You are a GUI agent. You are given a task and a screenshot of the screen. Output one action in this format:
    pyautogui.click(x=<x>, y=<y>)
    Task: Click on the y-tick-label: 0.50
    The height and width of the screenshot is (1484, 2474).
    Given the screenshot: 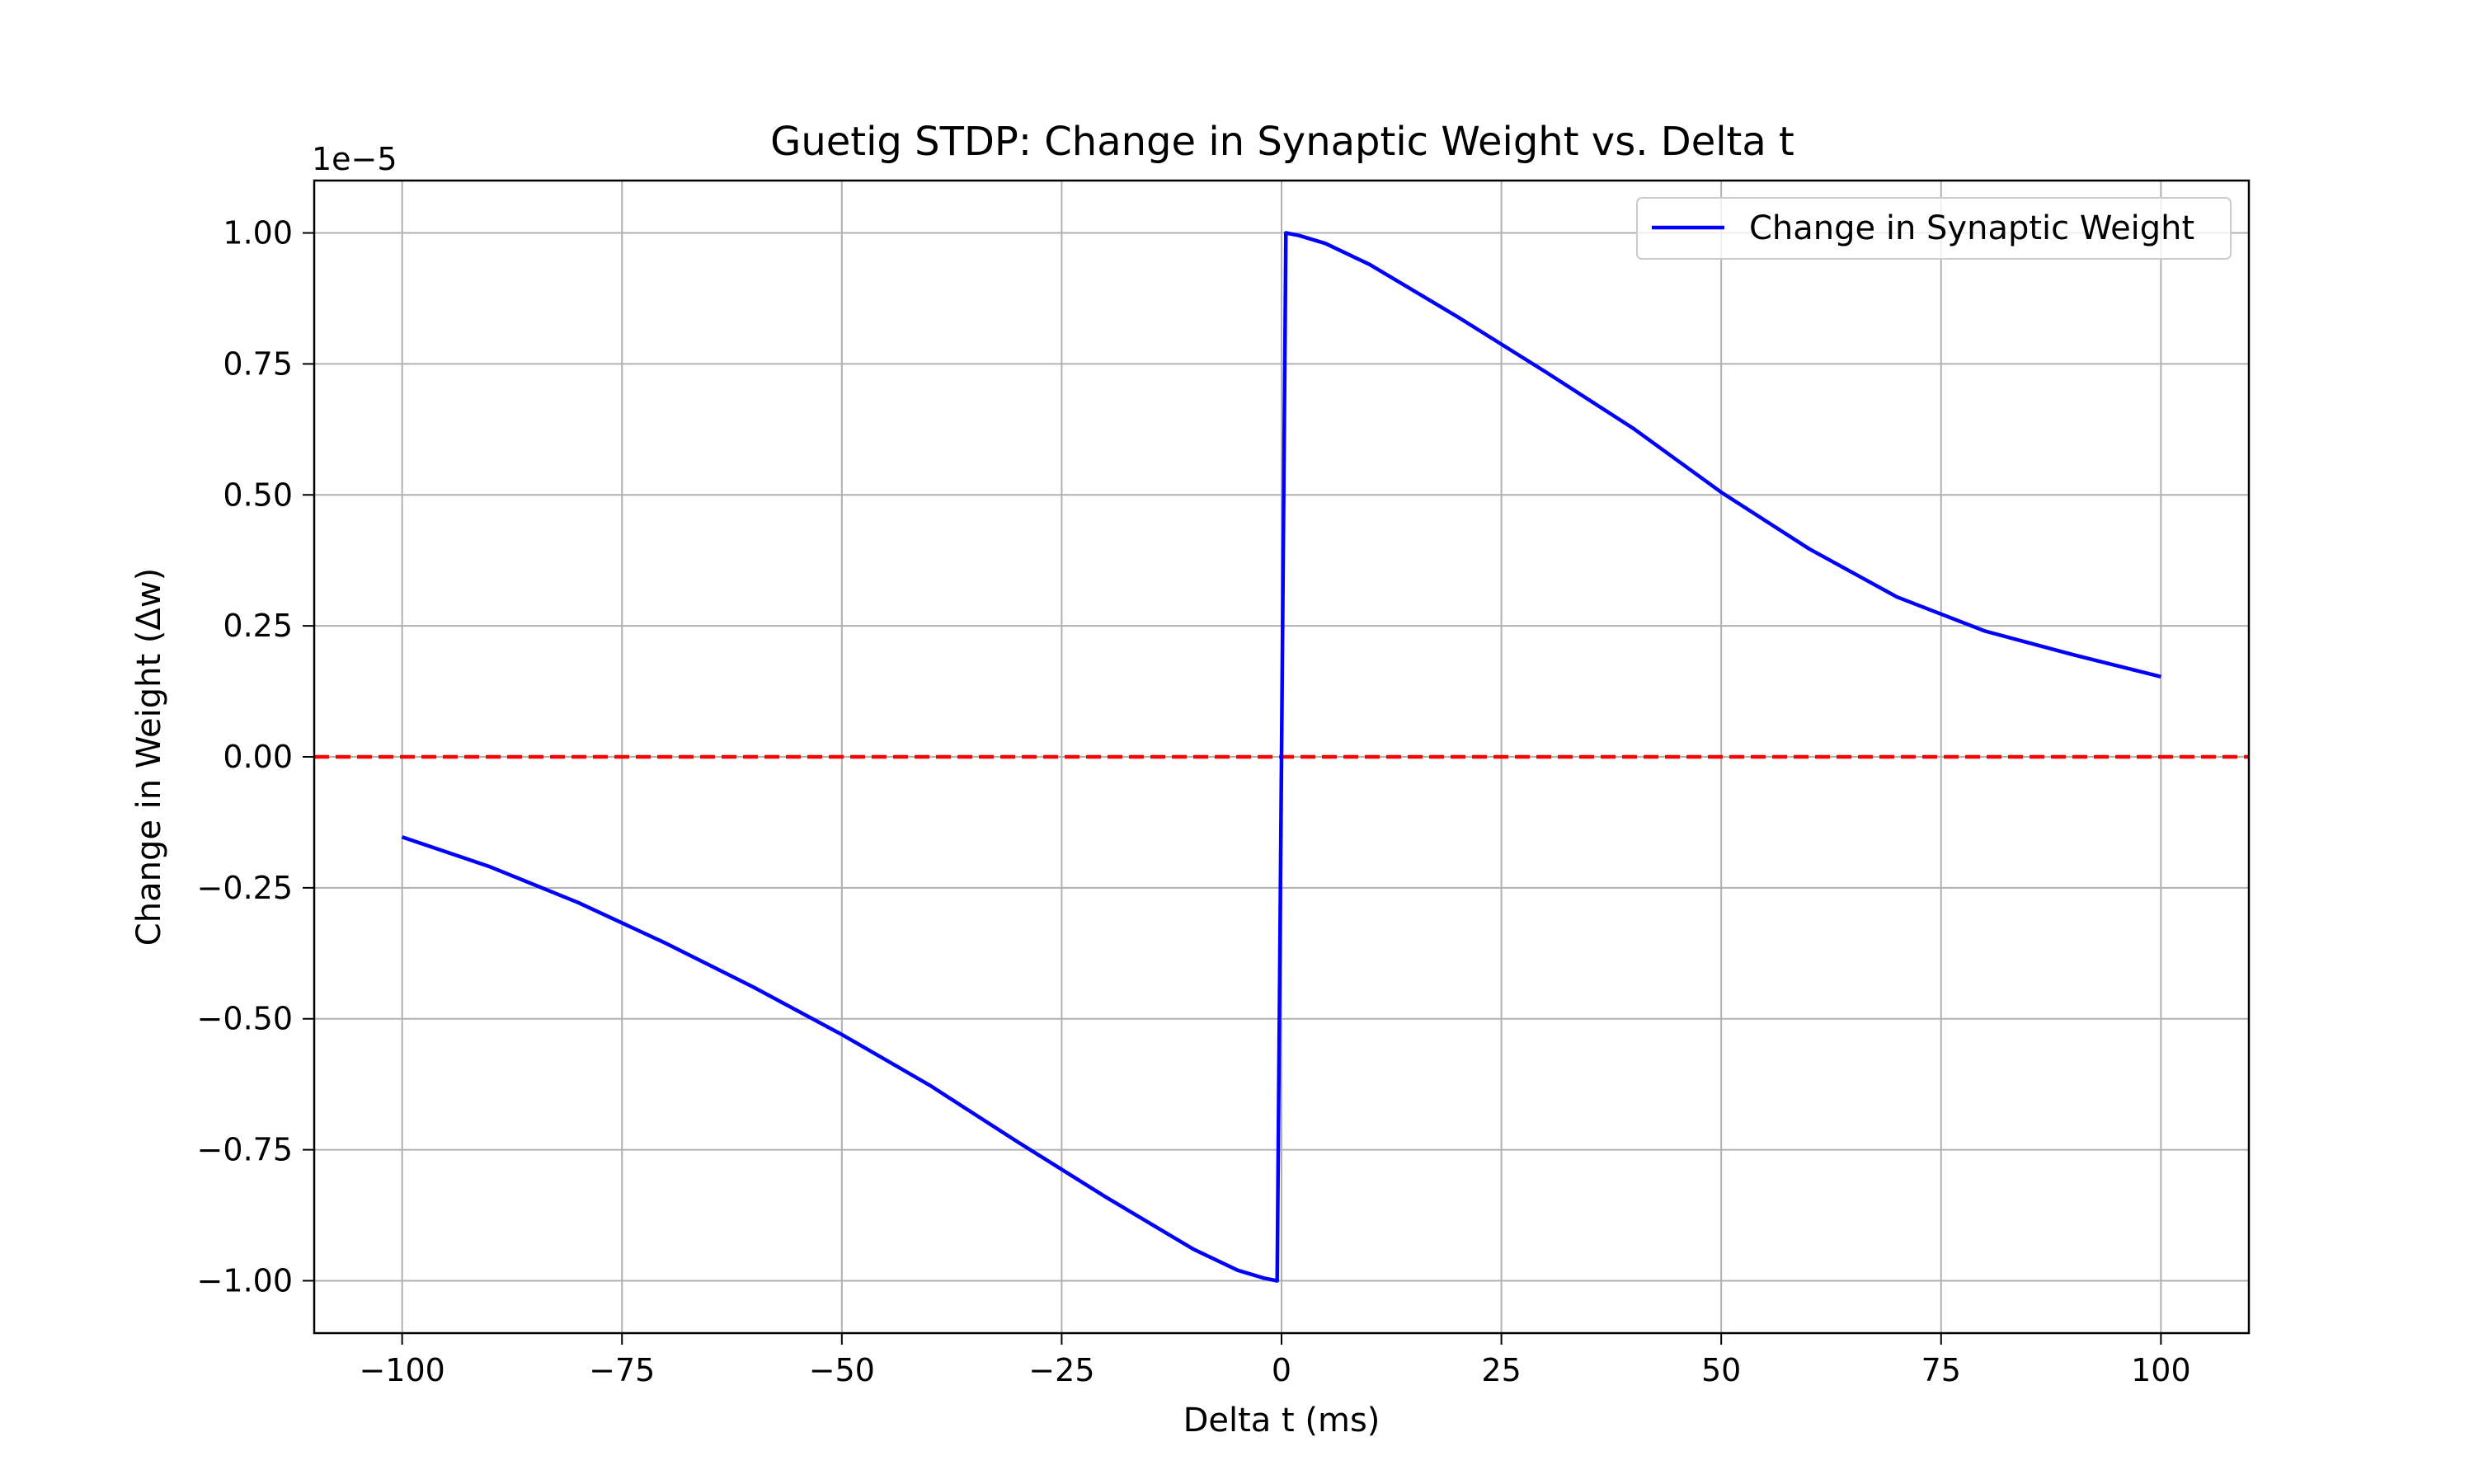 What is the action you would take?
    pyautogui.click(x=258, y=495)
    